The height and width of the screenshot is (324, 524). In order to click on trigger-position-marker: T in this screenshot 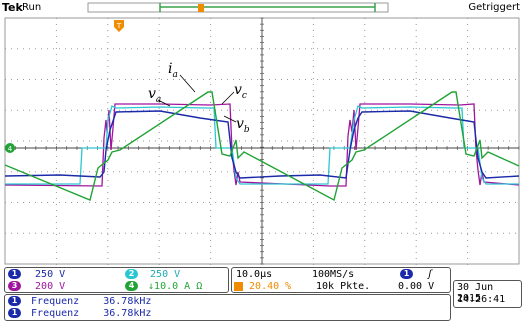, I will do `click(119, 26)`.